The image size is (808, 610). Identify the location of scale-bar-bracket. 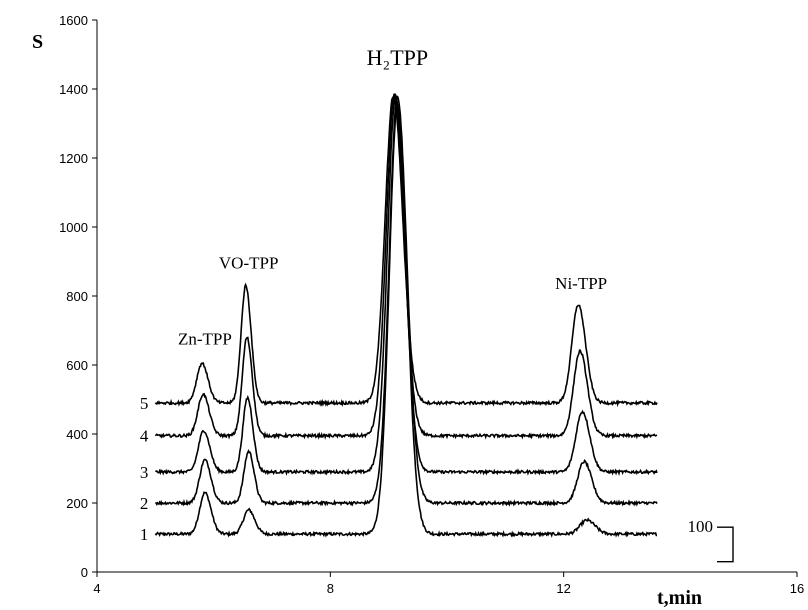
(725, 544).